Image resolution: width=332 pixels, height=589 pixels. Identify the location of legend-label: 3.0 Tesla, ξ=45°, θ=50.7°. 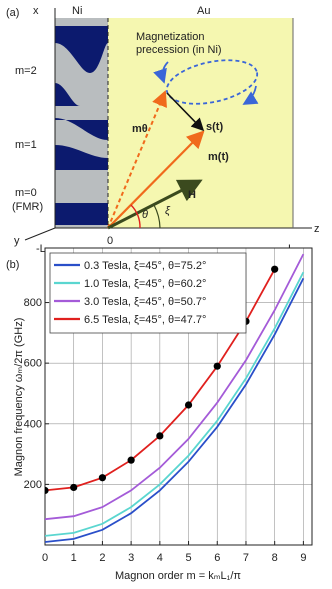
(145, 302).